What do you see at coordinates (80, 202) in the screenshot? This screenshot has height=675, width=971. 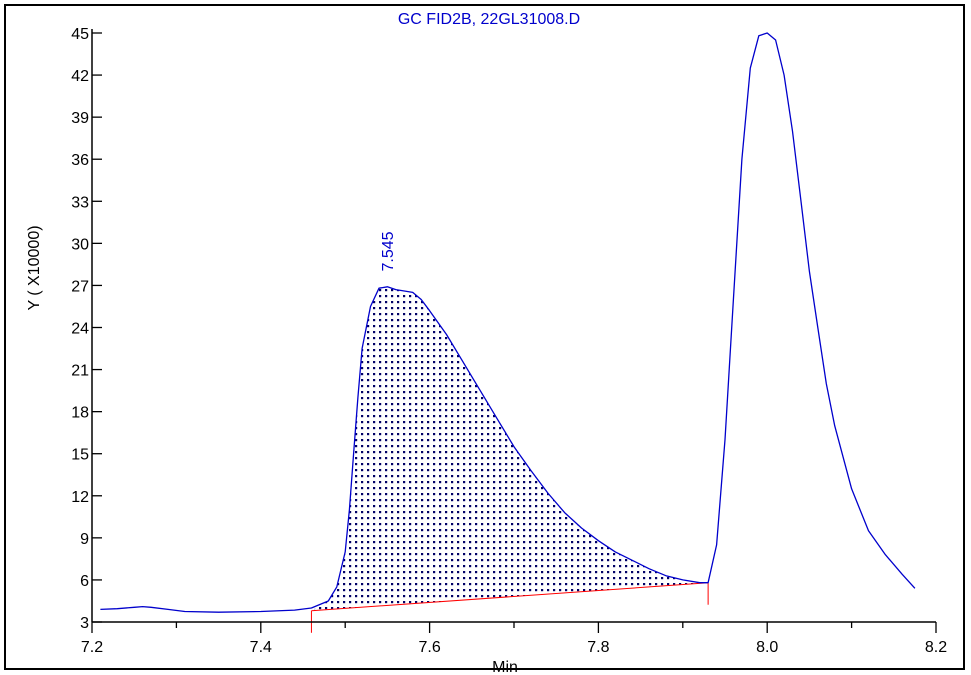 I see `y-tick-label: 33` at bounding box center [80, 202].